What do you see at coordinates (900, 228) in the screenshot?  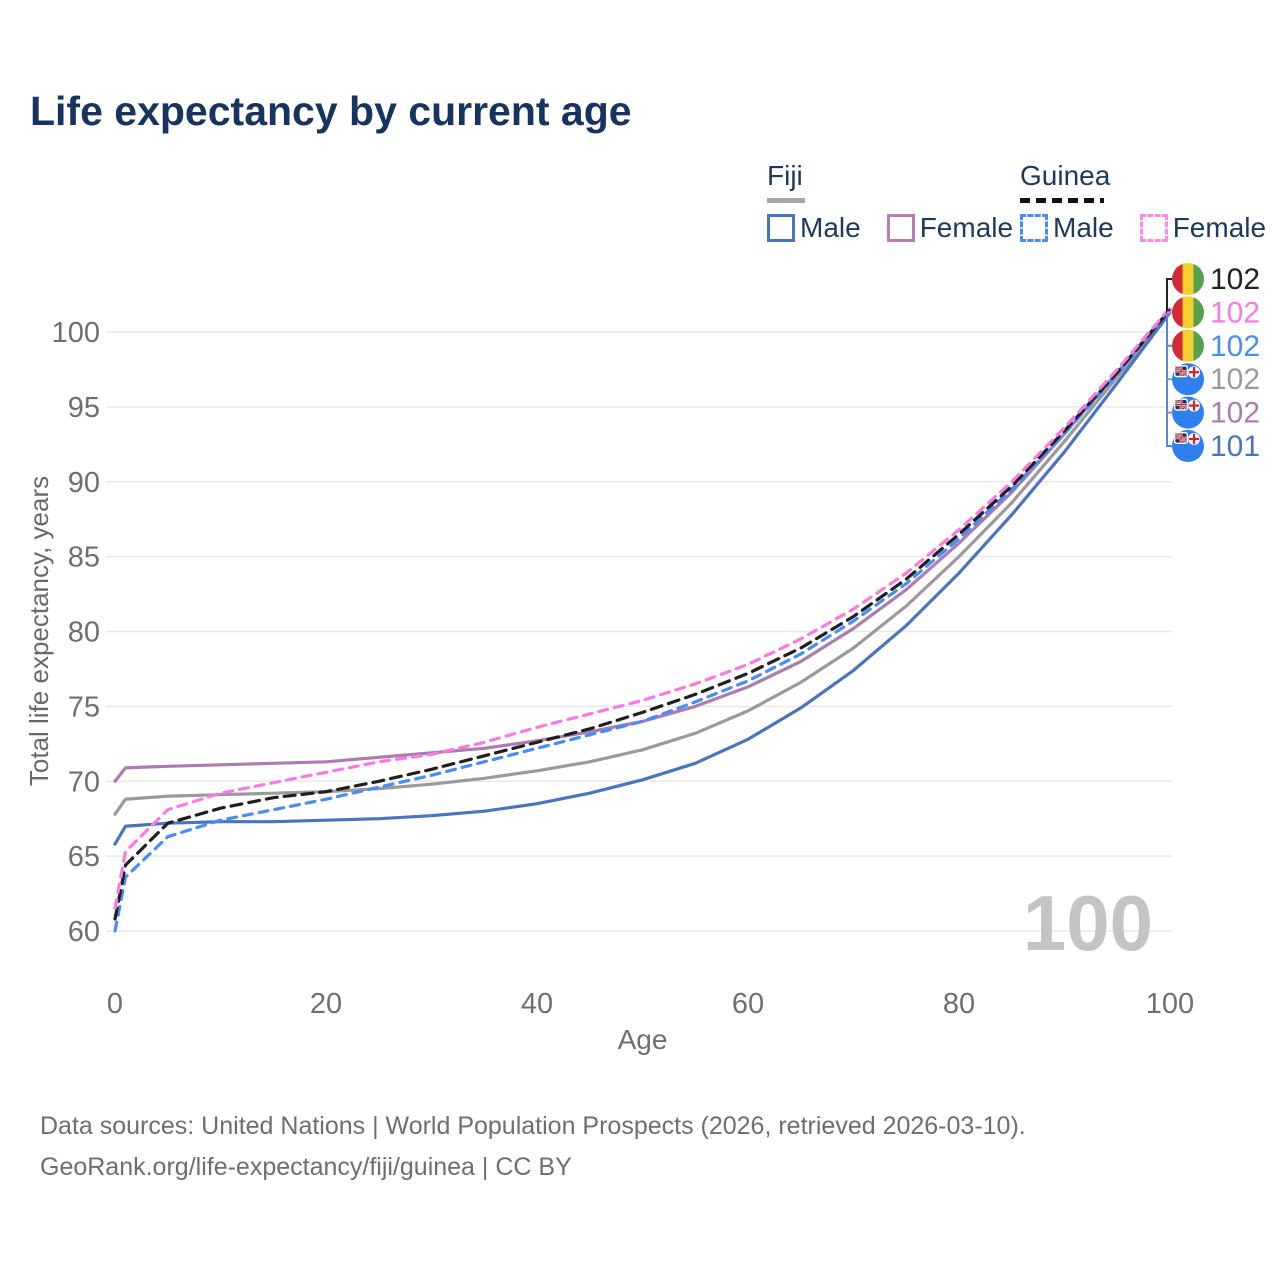 I see `fiji-female-swatch-icon` at bounding box center [900, 228].